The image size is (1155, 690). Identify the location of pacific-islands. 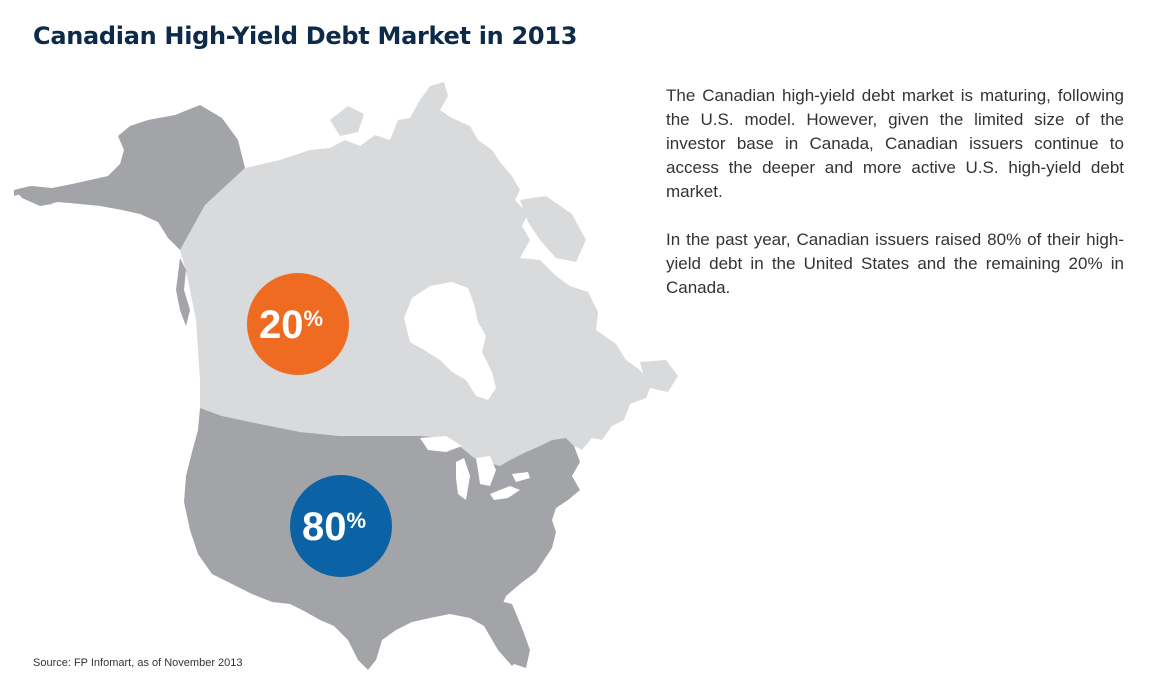
(183, 292).